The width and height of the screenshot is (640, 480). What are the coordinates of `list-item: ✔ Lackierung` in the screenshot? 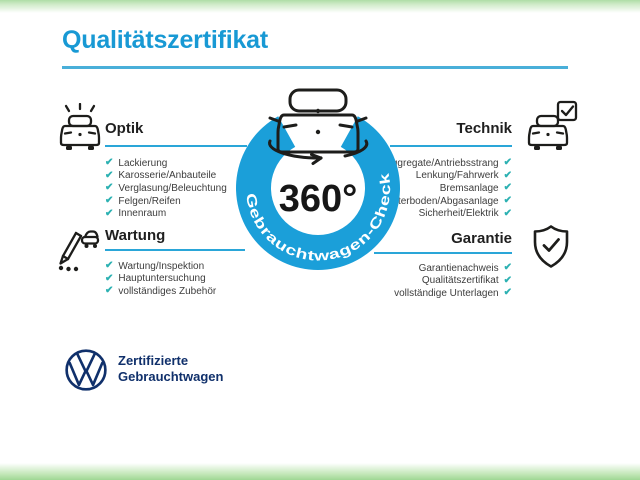 It's located at (166, 163).